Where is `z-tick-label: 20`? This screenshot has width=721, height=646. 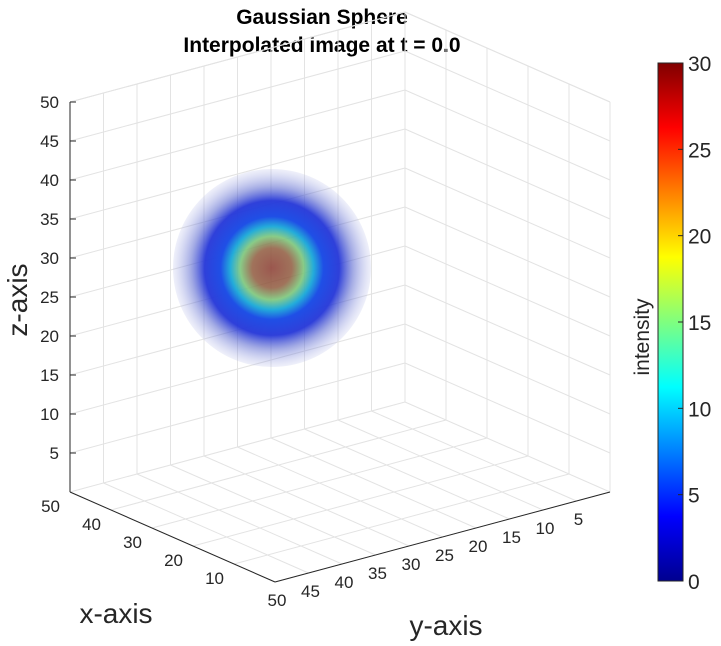
z-tick-label: 20 is located at coordinates (49, 336).